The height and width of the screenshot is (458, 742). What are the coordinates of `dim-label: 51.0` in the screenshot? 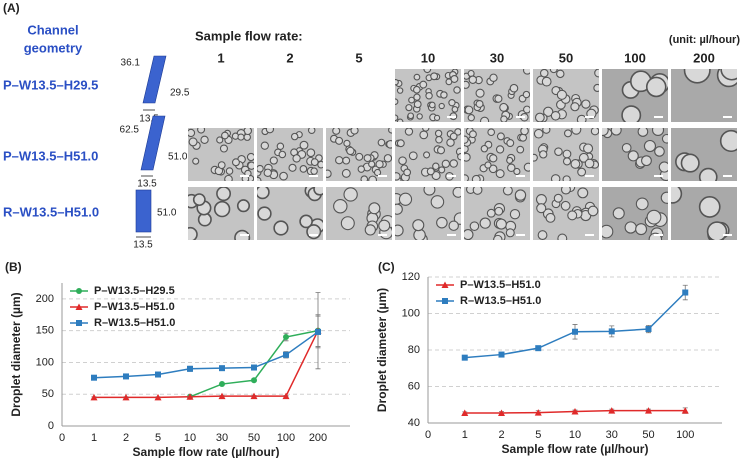 It's located at (178, 157).